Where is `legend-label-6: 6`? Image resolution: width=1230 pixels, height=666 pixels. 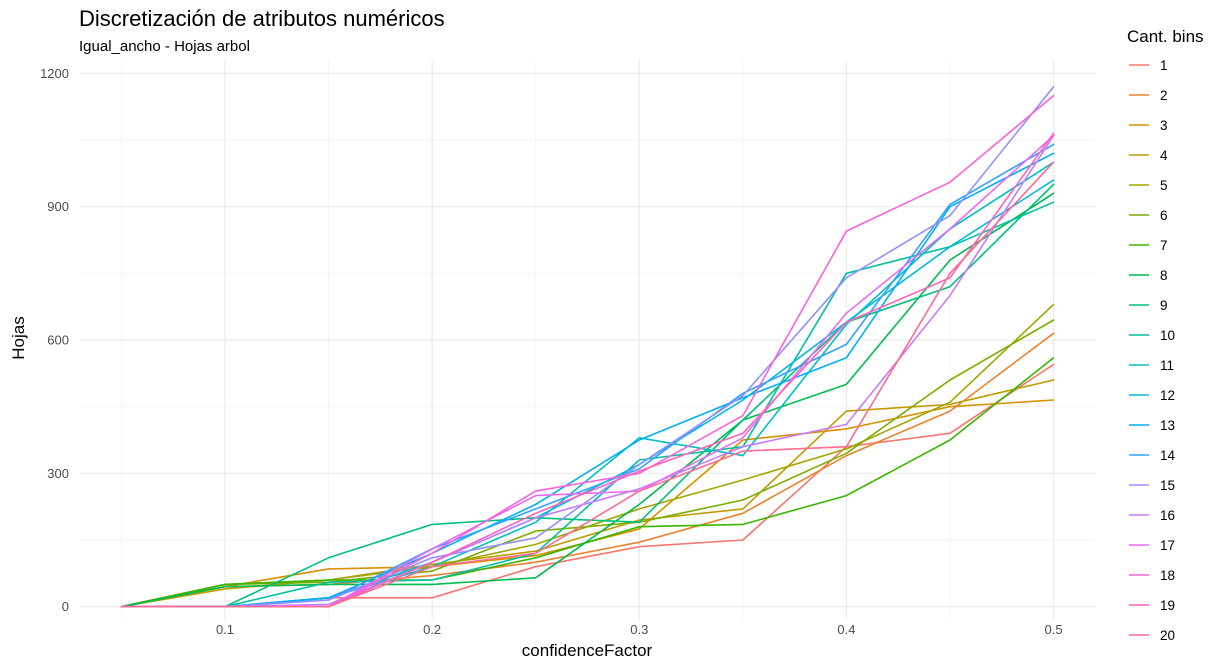
legend-label-6: 6 is located at coordinates (1164, 215).